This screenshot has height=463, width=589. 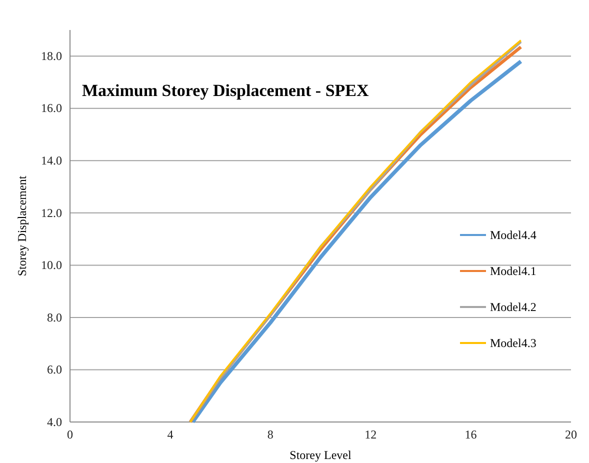 What do you see at coordinates (51, 213) in the screenshot?
I see `y-tick-label: 12.0` at bounding box center [51, 213].